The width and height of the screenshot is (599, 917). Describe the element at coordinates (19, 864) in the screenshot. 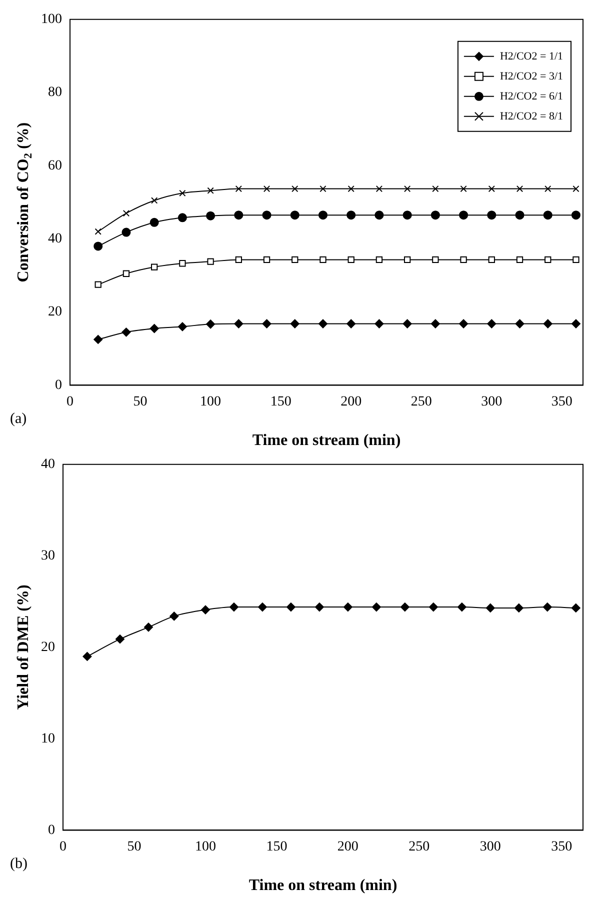

I see `text: (b)` at that location.